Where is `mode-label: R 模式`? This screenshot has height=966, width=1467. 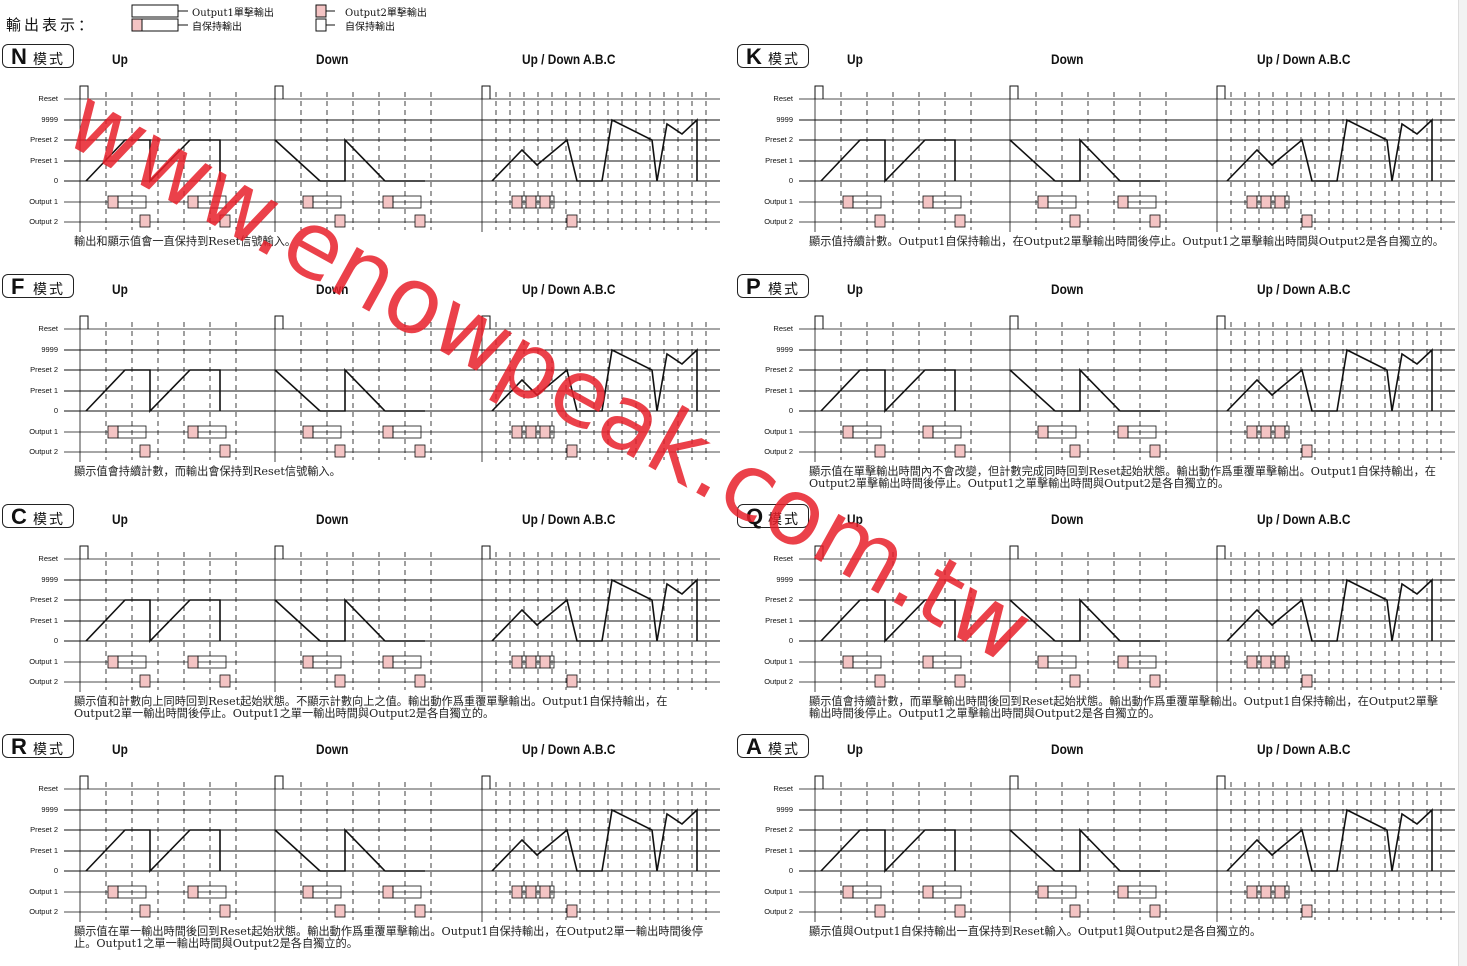 mode-label: R 模式 is located at coordinates (38, 746).